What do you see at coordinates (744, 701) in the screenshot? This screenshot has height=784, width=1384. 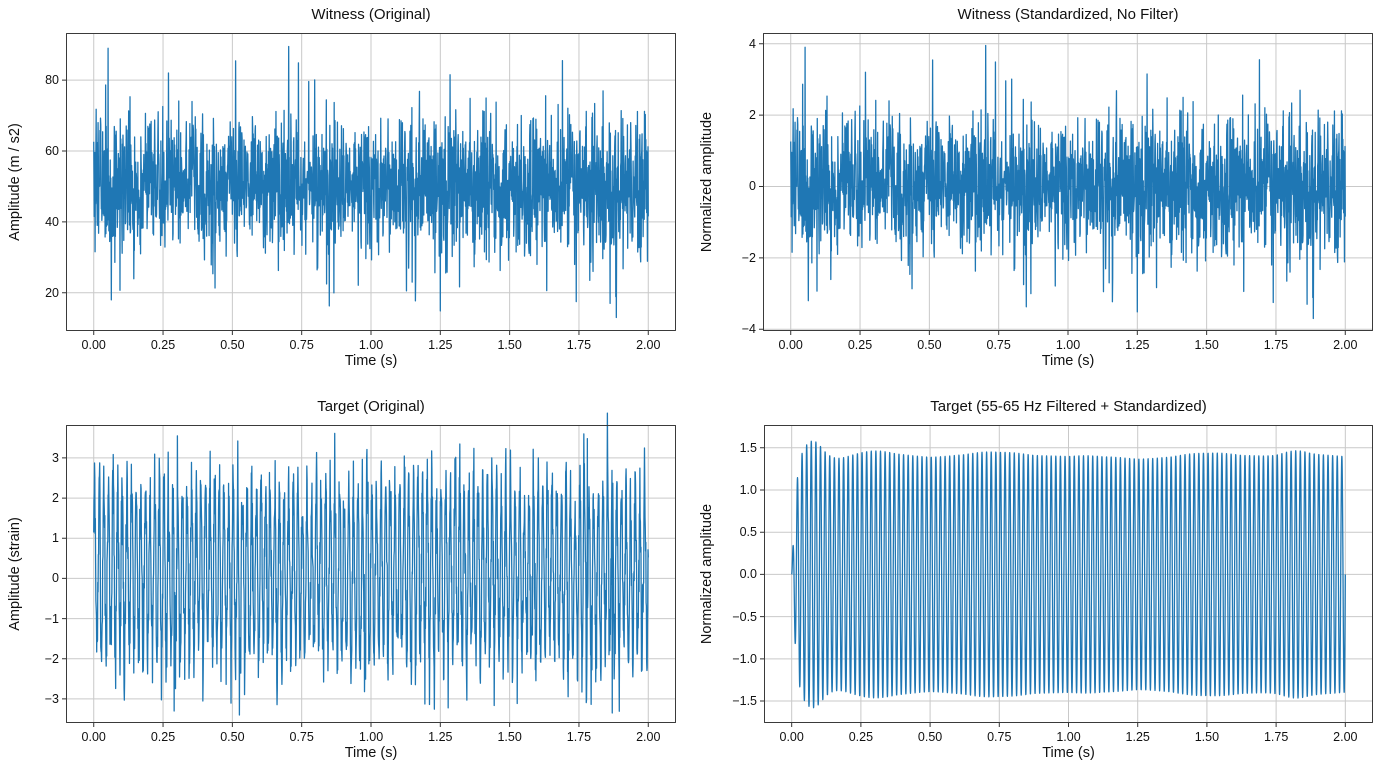 I see `y-tick-label: −1.5` at bounding box center [744, 701].